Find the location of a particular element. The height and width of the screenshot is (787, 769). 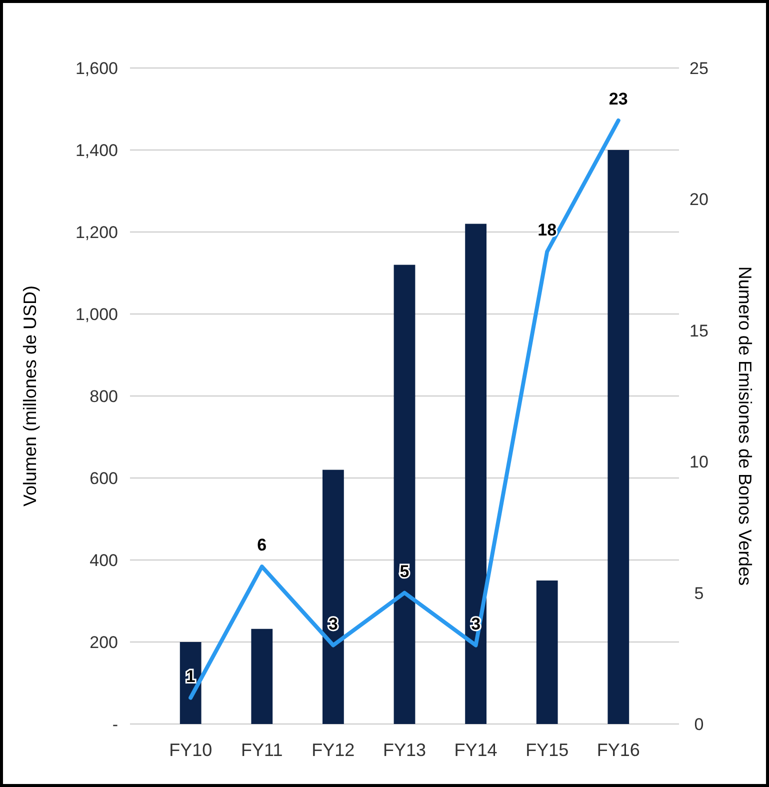

data-label: 3 is located at coordinates (333, 624).